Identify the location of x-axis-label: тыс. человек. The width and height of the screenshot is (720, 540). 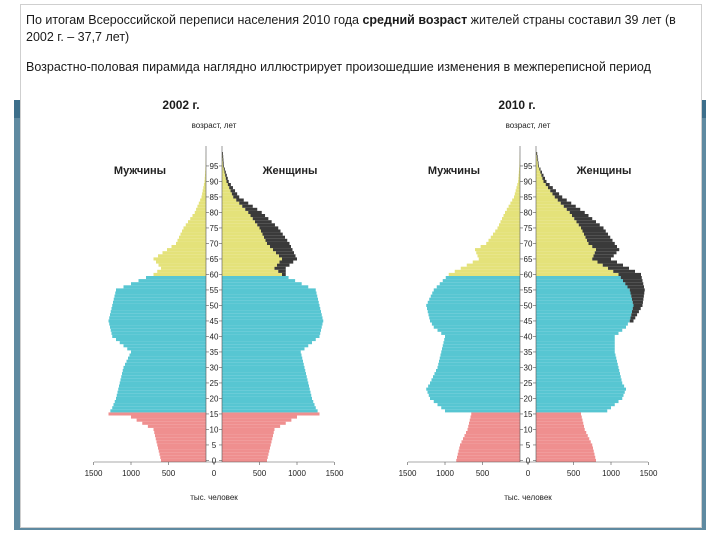
(214, 497).